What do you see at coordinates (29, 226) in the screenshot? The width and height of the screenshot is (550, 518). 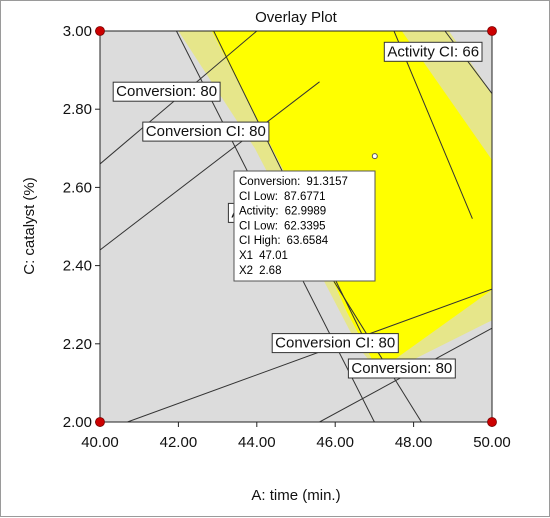 I see `y-axis-title: C: catalyst (%)` at bounding box center [29, 226].